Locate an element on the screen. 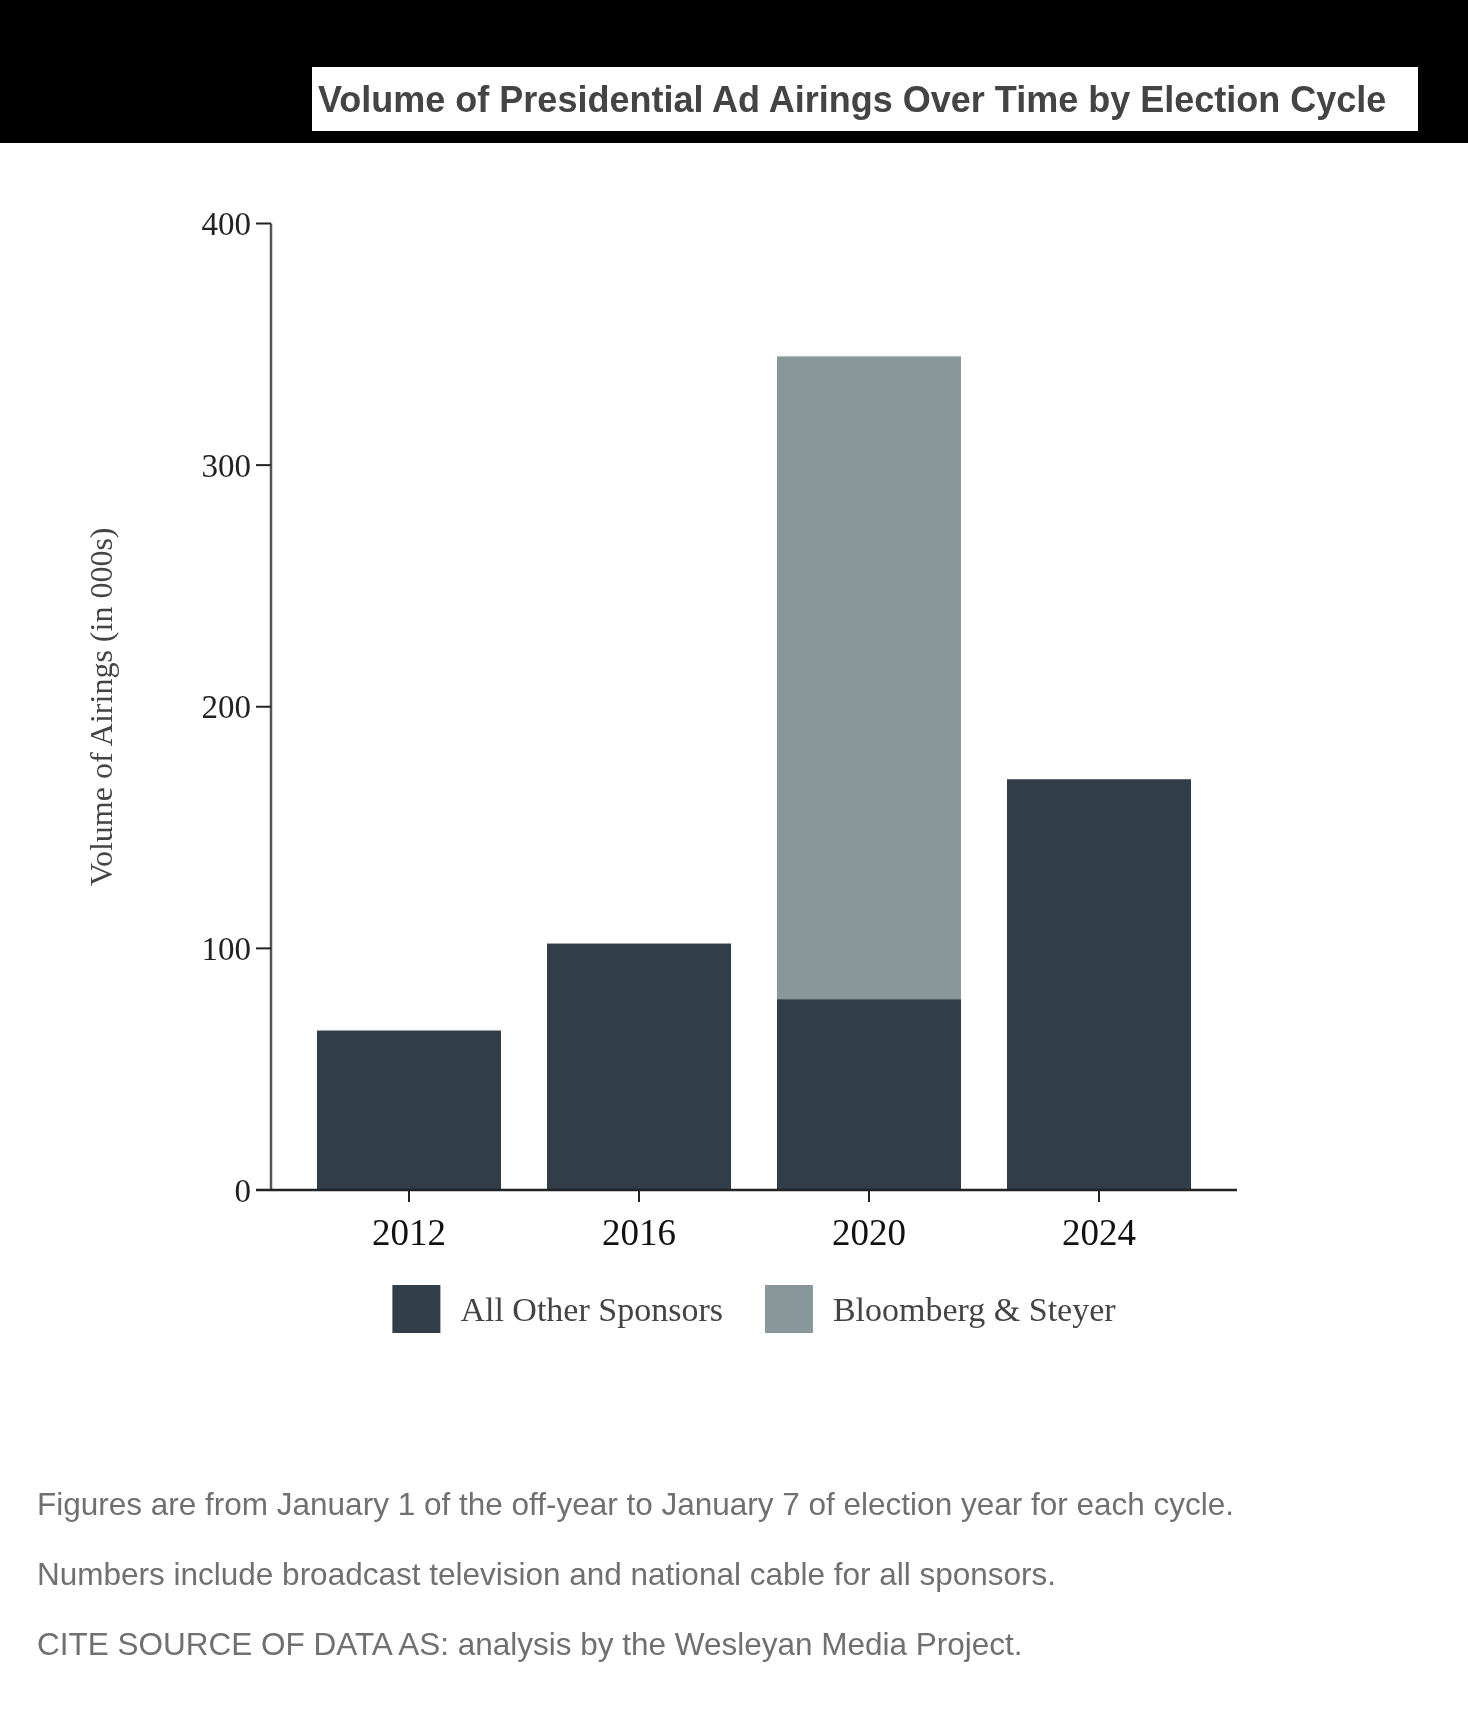 The image size is (1468, 1721). y-tick-label: 100 is located at coordinates (226, 948).